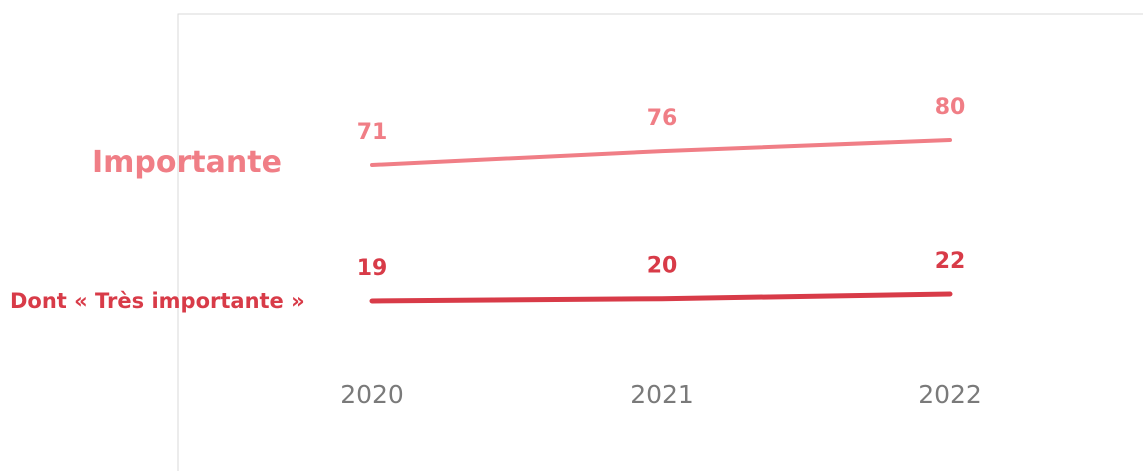 Image resolution: width=1143 pixels, height=471 pixels. I want to click on data-label: 22, so click(950, 261).